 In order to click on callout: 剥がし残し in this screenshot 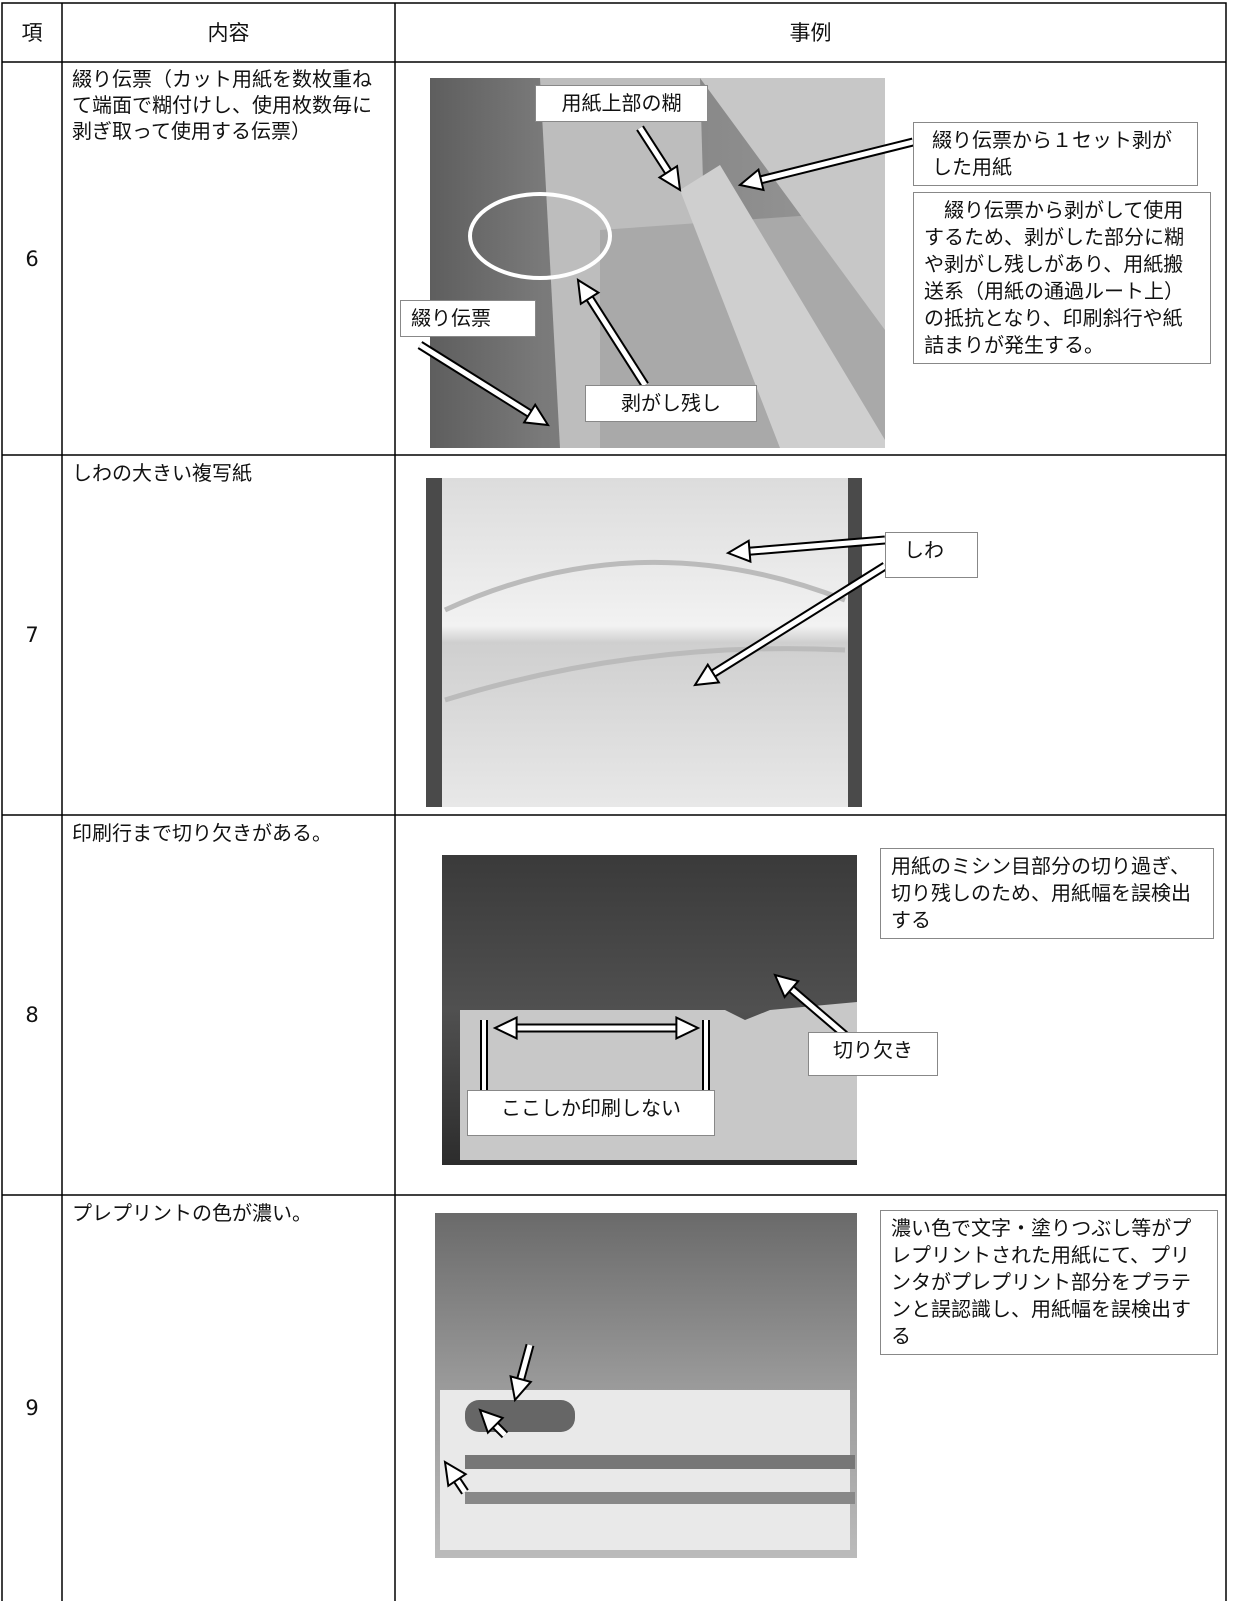, I will do `click(671, 403)`.